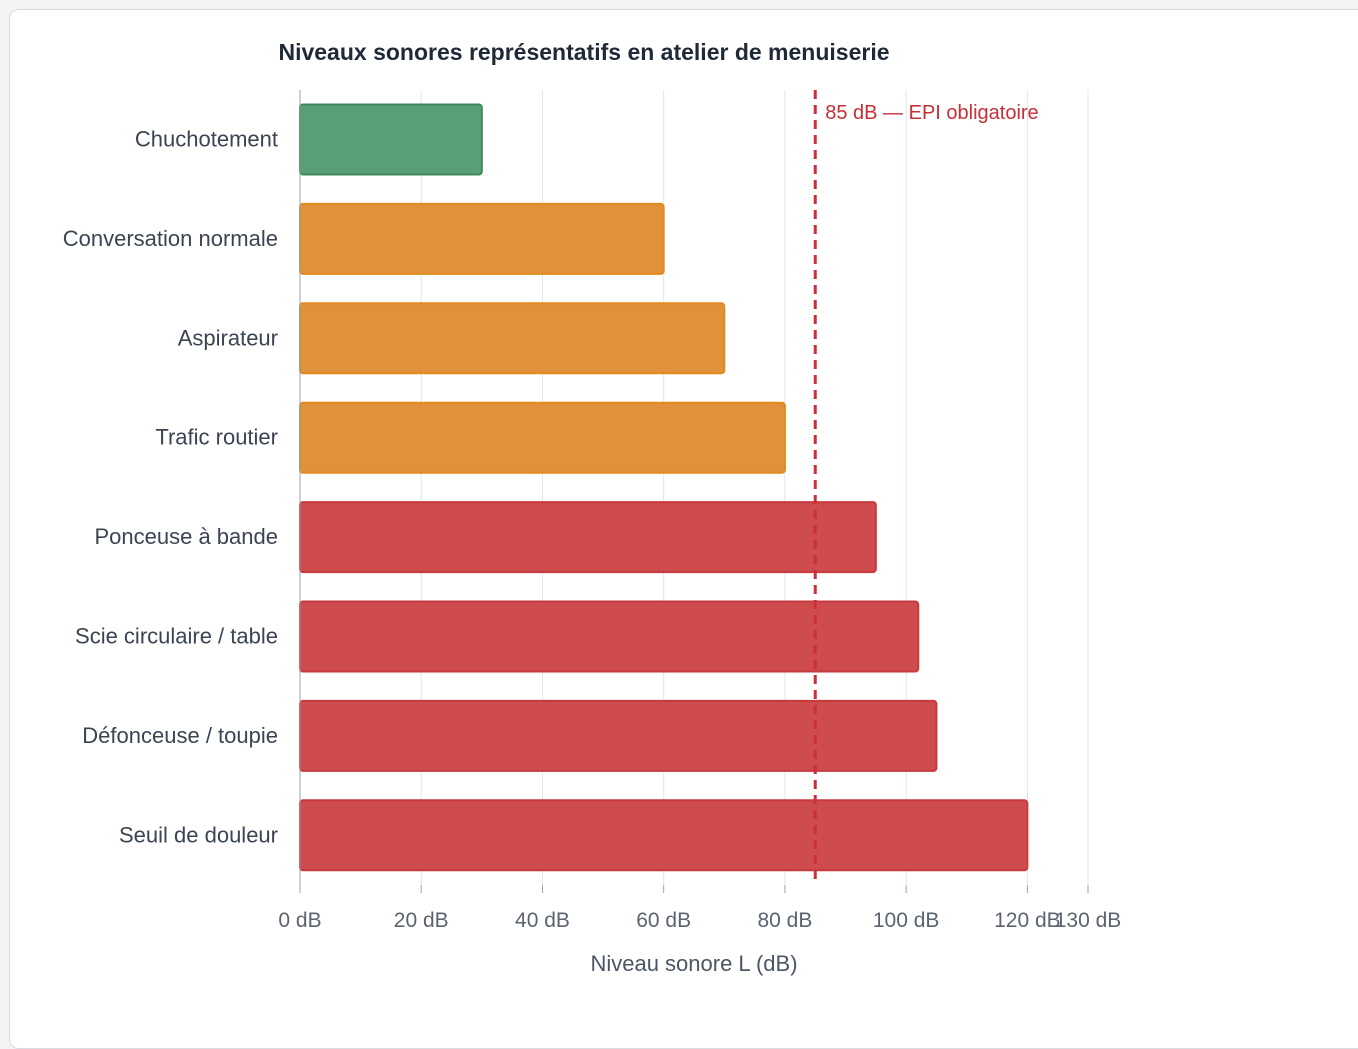 This screenshot has width=1358, height=1049. Describe the element at coordinates (926, 487) in the screenshot. I see `threshold-marker: 85 dB — EPI obligatoire` at that location.